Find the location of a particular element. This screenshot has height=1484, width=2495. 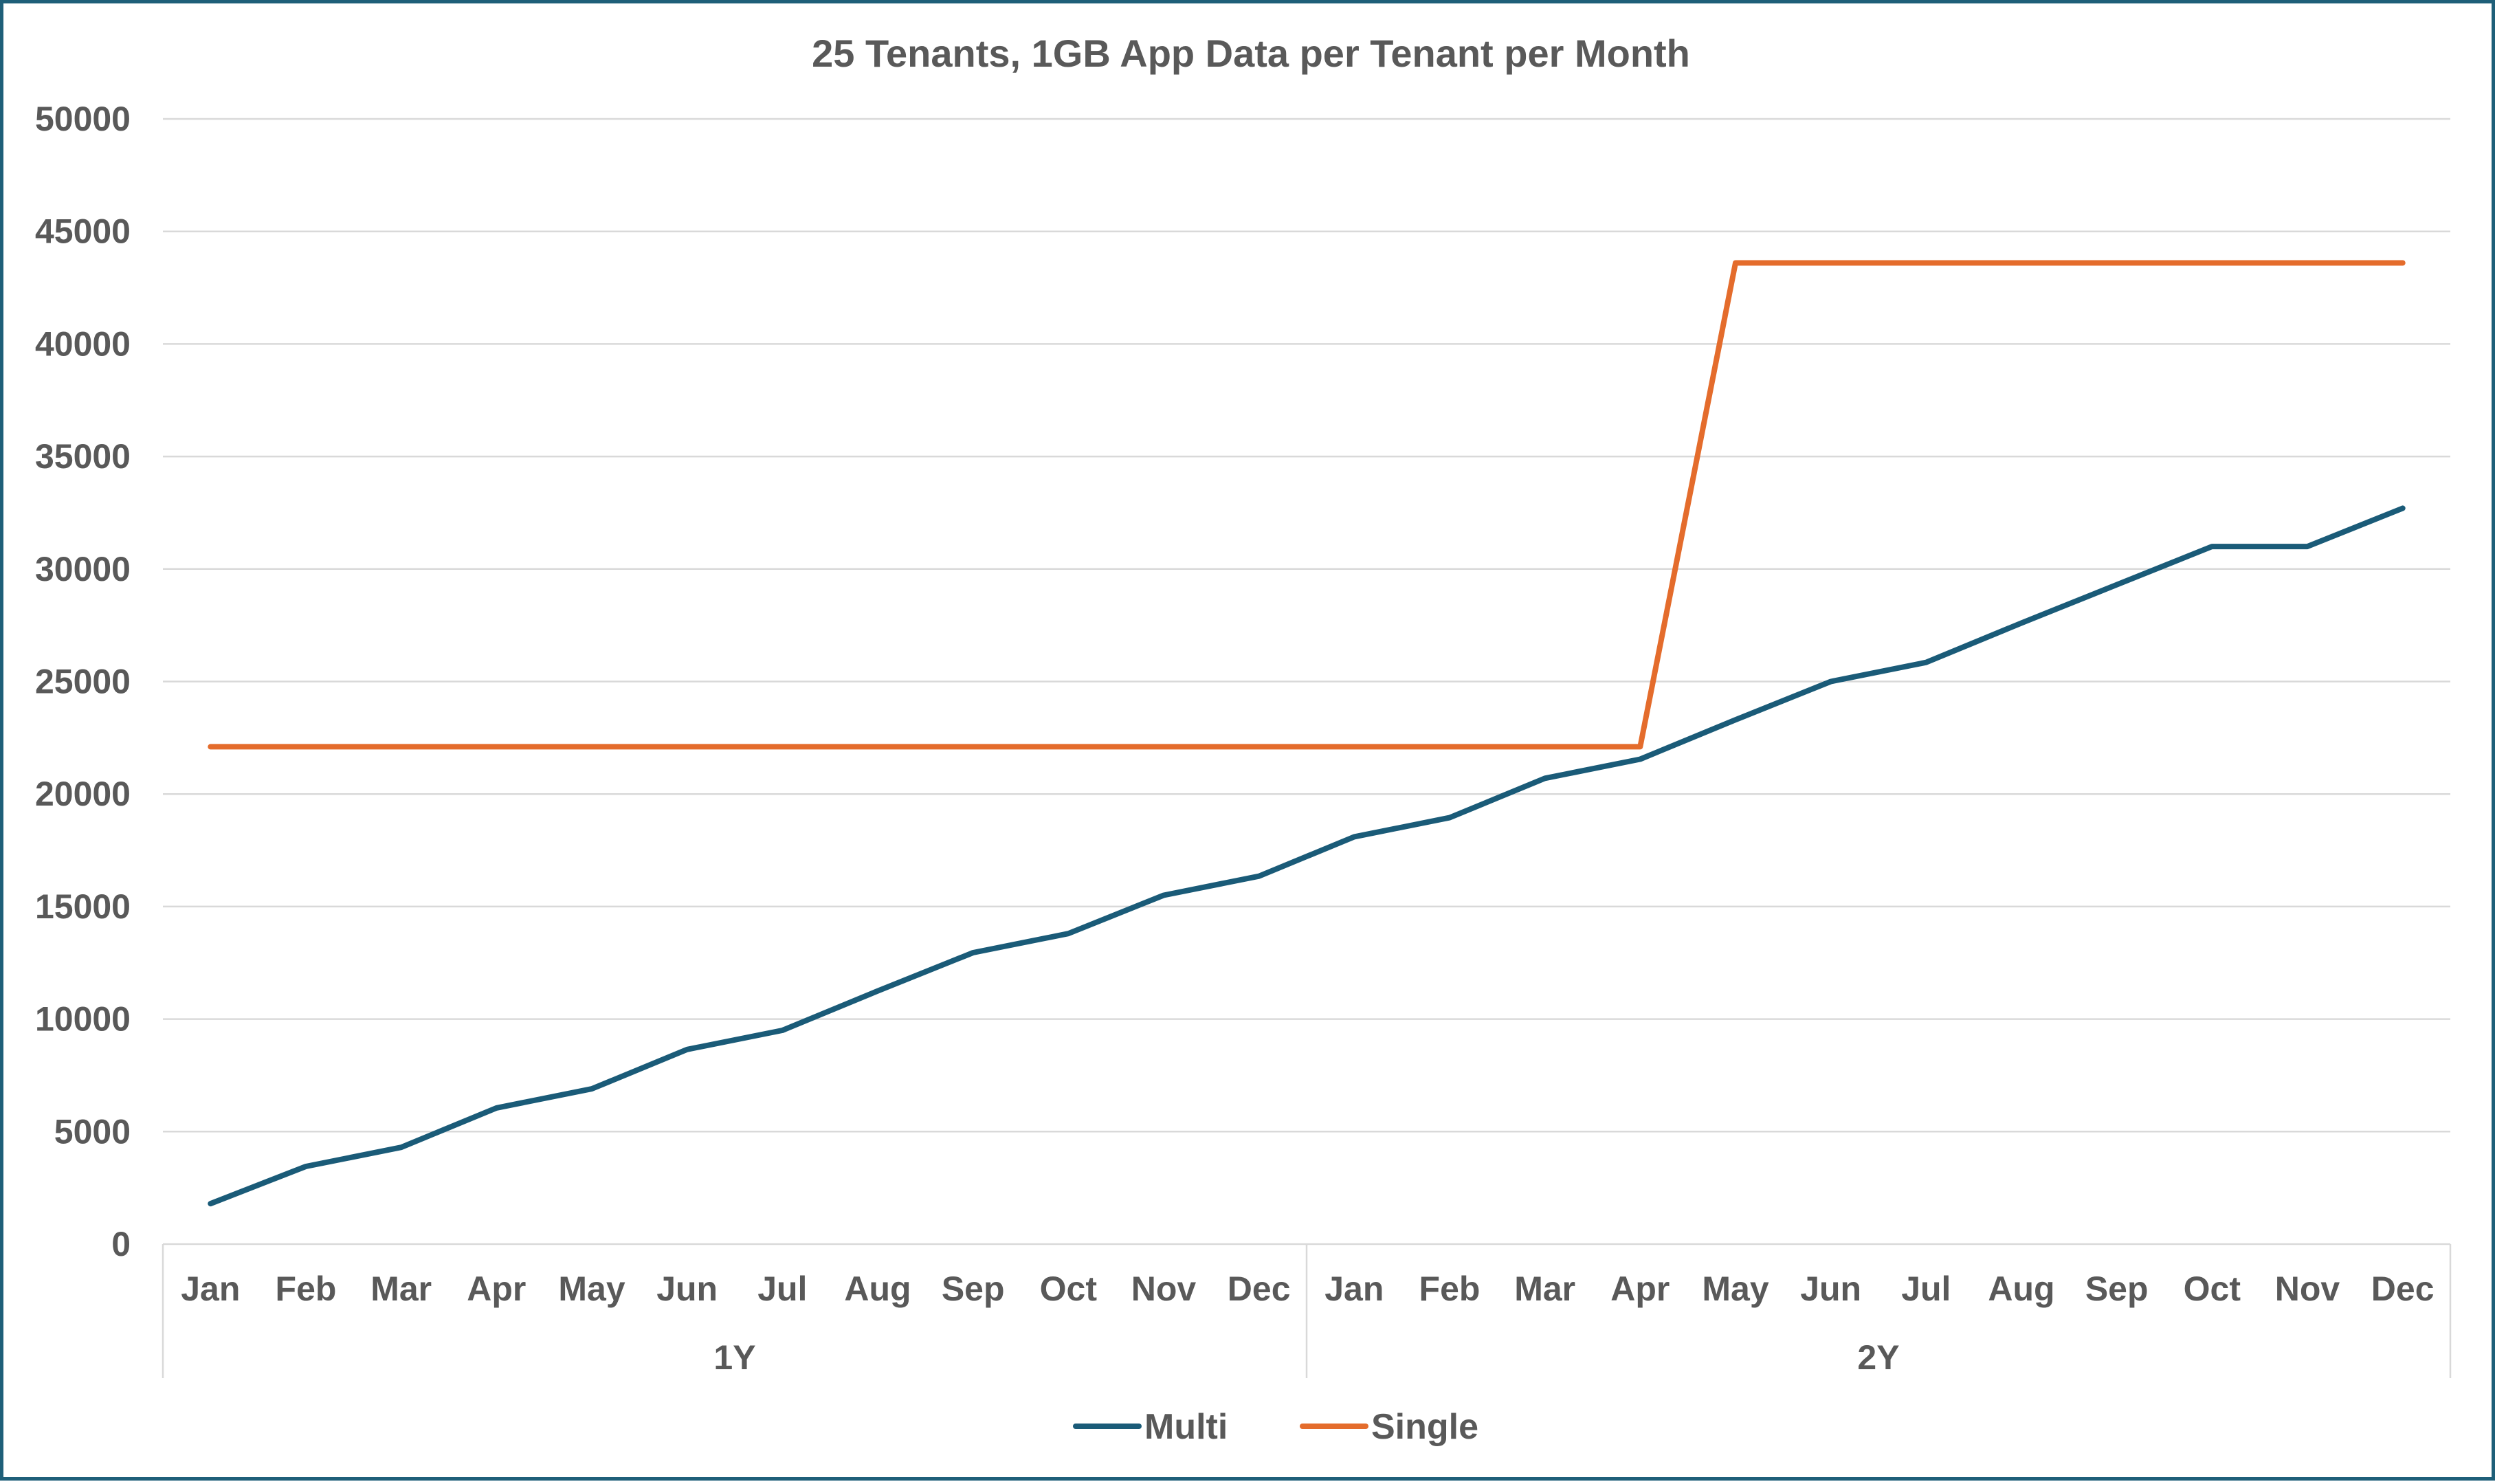

legend-label: Single is located at coordinates (1424, 1427).